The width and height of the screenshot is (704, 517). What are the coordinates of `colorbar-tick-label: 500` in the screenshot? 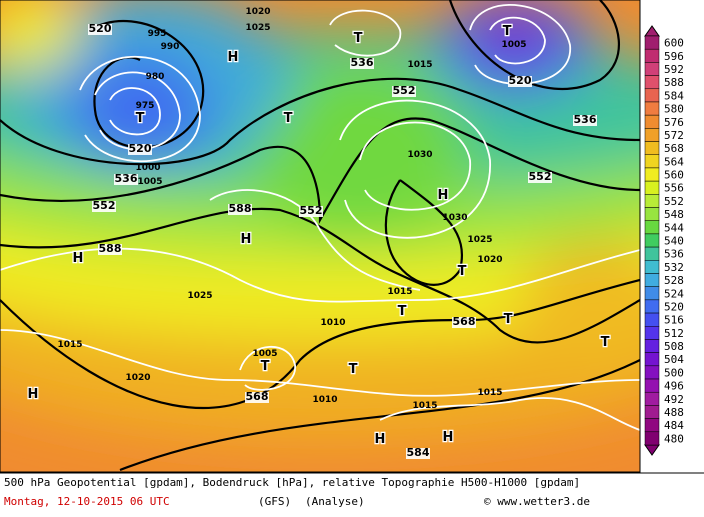 It's located at (674, 372).